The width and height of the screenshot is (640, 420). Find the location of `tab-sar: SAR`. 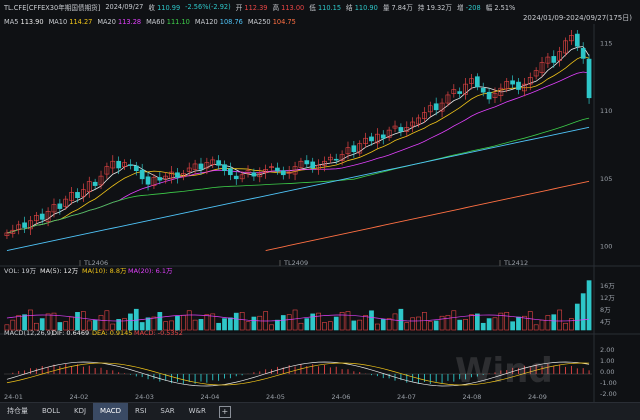

tab-sar: SAR is located at coordinates (167, 411).